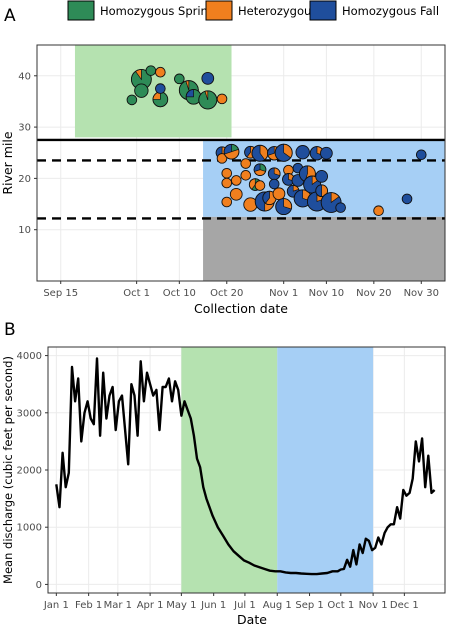 The width and height of the screenshot is (452, 631). What do you see at coordinates (252, 619) in the screenshot?
I see `panel-b-x-axis-title: Date` at bounding box center [252, 619].